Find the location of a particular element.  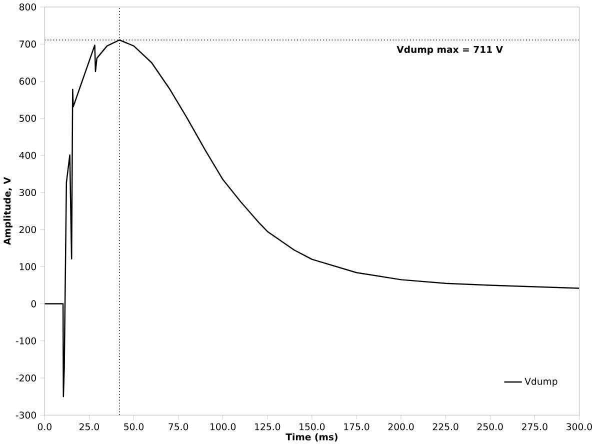

y-tick-label: 0 is located at coordinates (33, 304).